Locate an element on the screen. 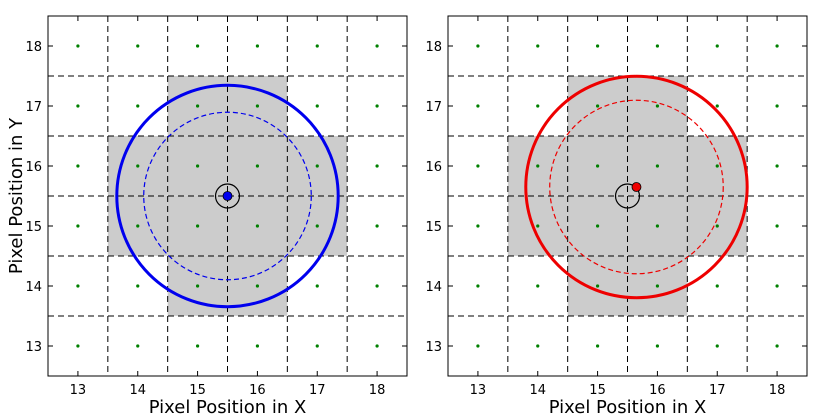 The image size is (830, 420). x-tick-label: 16 is located at coordinates (657, 390).